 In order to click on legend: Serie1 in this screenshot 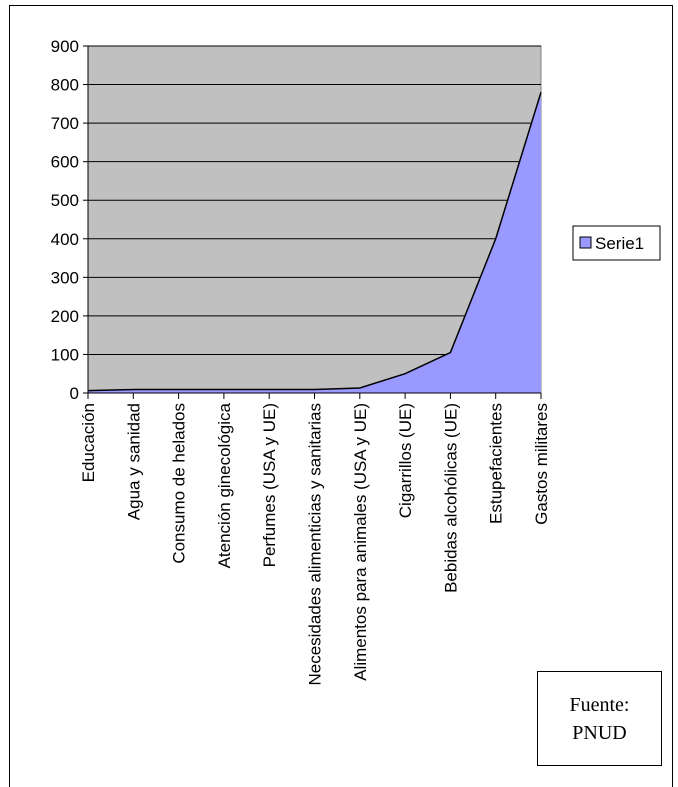, I will do `click(616, 243)`.